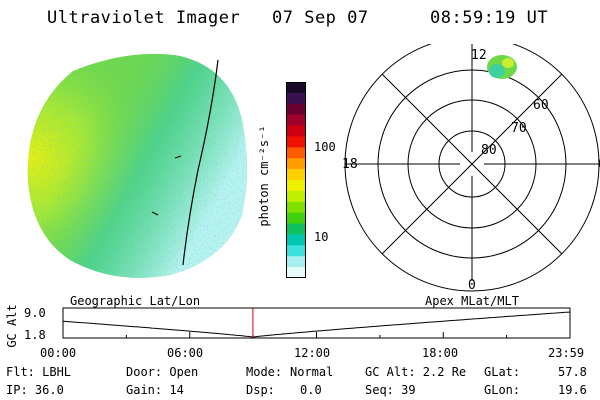 Image resolution: width=600 pixels, height=400 pixels. What do you see at coordinates (260, 390) in the screenshot?
I see `dsp-label: Dsp:` at bounding box center [260, 390].